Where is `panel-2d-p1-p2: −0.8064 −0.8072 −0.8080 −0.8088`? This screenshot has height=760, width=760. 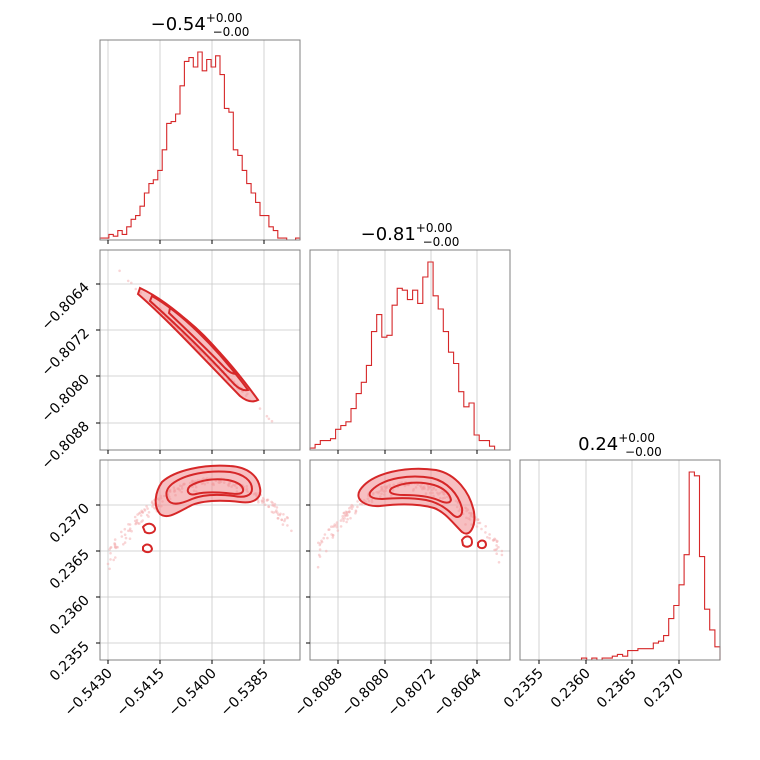
panel-2d-p1-p2: −0.8064 −0.8072 −0.8080 −0.8088 is located at coordinates (170, 361).